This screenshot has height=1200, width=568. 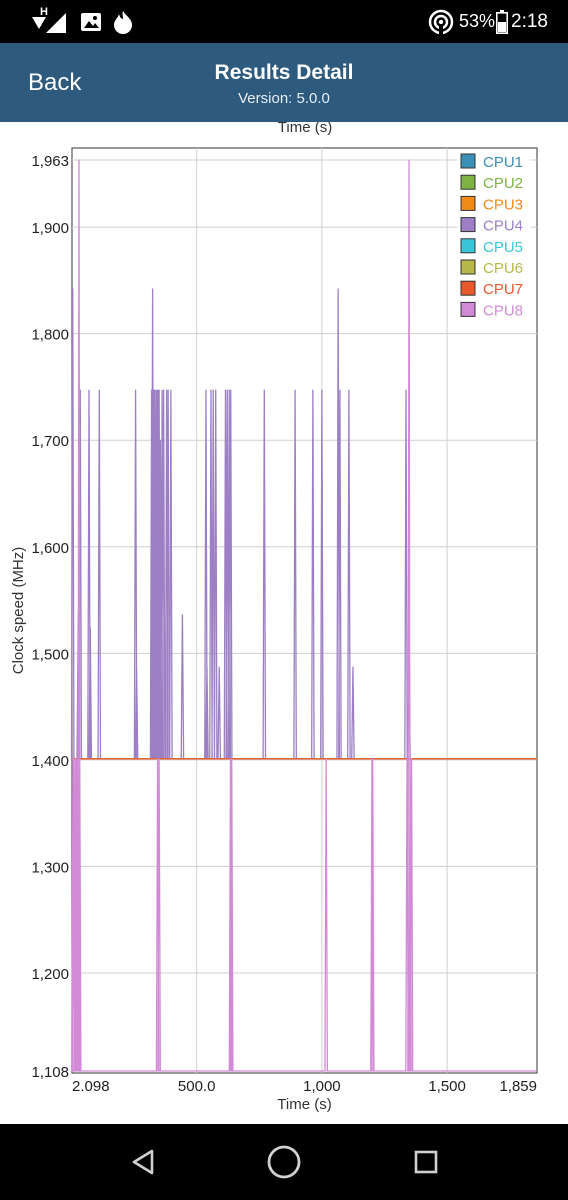 What do you see at coordinates (305, 129) in the screenshot?
I see `top-axis-title: Time (s)` at bounding box center [305, 129].